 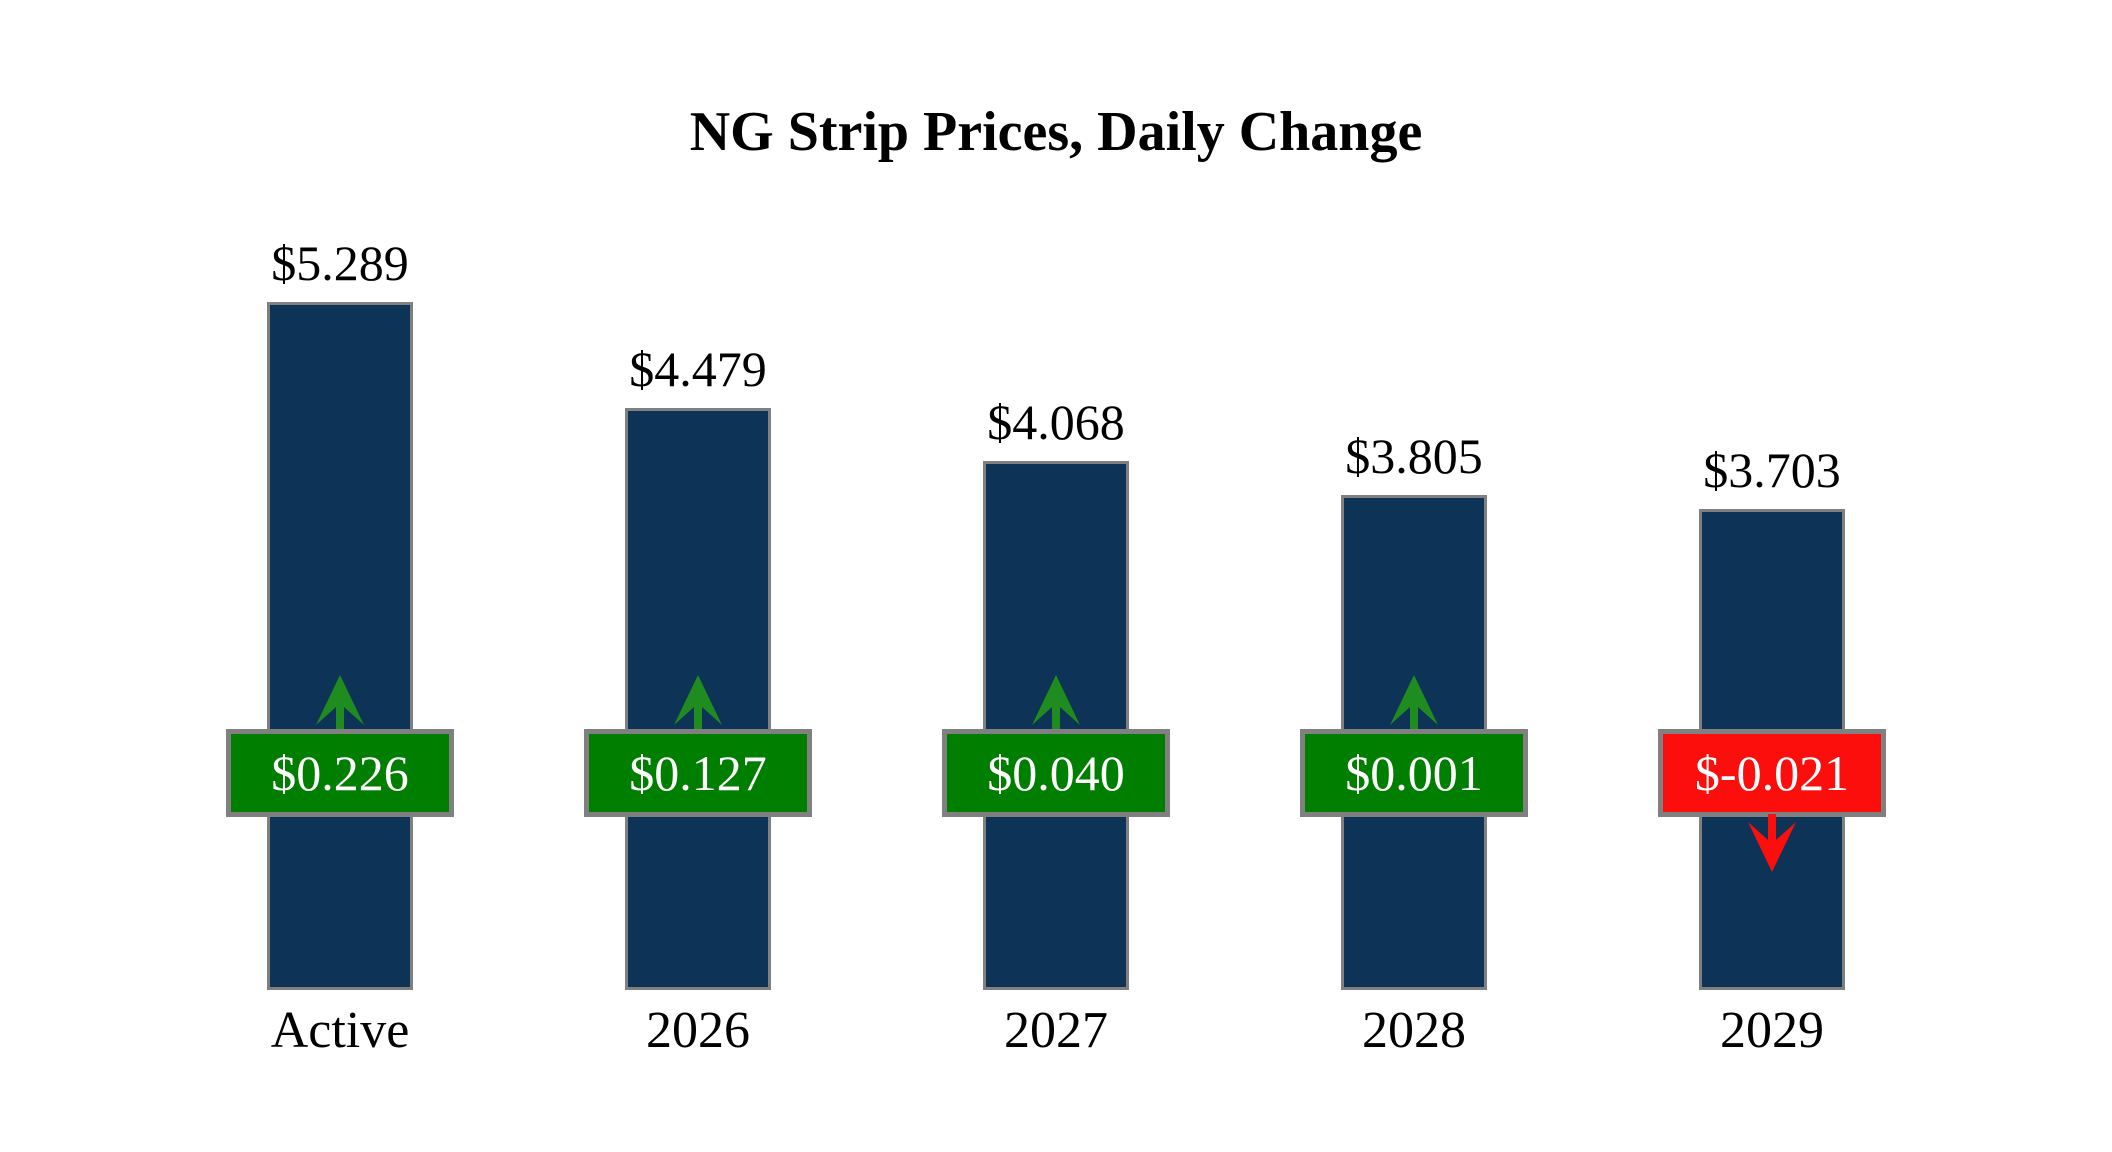 I want to click on price-label: $4.068, so click(x=1056, y=422).